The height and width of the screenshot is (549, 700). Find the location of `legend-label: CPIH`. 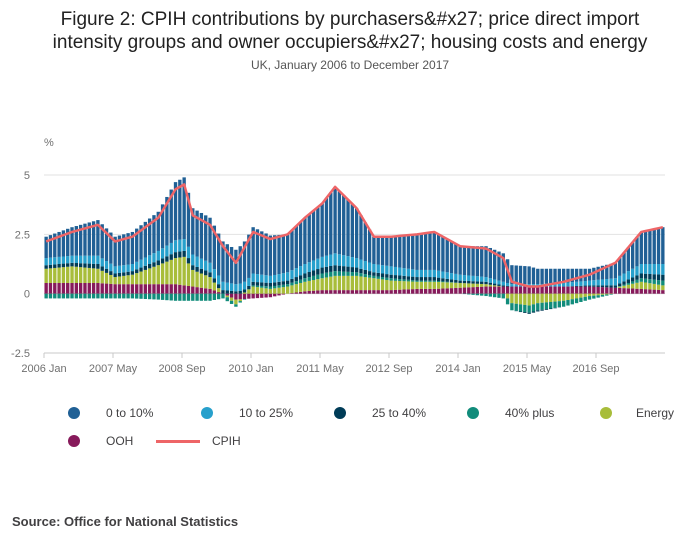

legend-label: CPIH is located at coordinates (226, 441).